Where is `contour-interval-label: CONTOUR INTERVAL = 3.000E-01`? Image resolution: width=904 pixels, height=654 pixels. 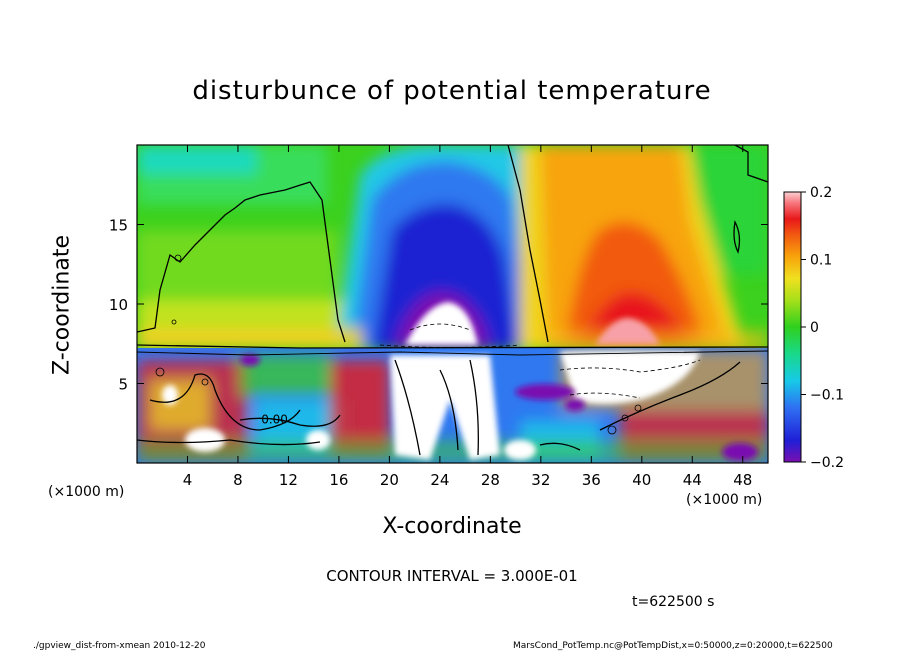
contour-interval-label: CONTOUR INTERVAL = 3.000E-01 is located at coordinates (452, 576).